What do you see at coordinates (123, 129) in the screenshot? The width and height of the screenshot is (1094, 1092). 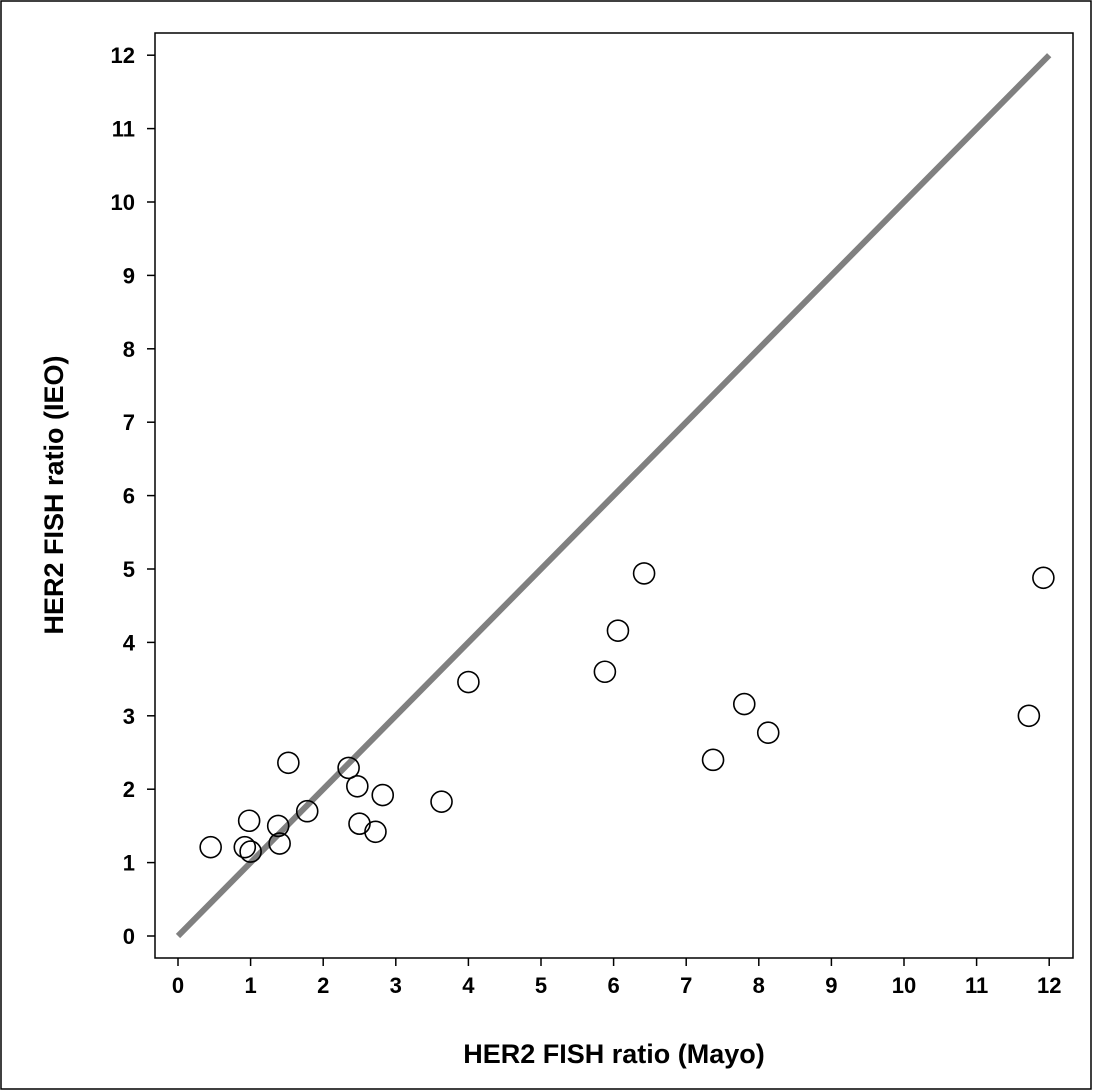 I see `y-tick-label: 11` at bounding box center [123, 129].